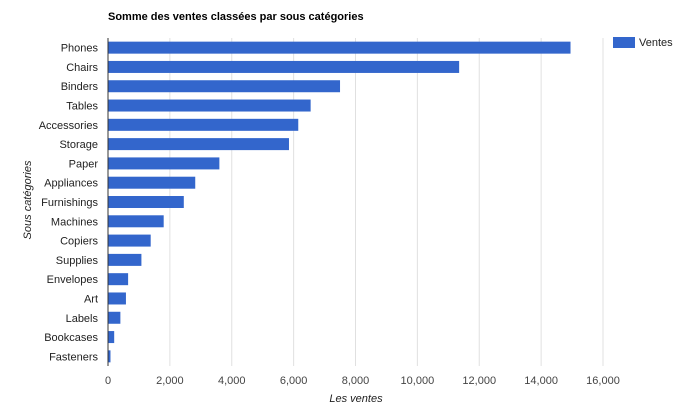 The width and height of the screenshot is (678, 408). What do you see at coordinates (146, 202) in the screenshot?
I see `bar-furnishings` at bounding box center [146, 202].